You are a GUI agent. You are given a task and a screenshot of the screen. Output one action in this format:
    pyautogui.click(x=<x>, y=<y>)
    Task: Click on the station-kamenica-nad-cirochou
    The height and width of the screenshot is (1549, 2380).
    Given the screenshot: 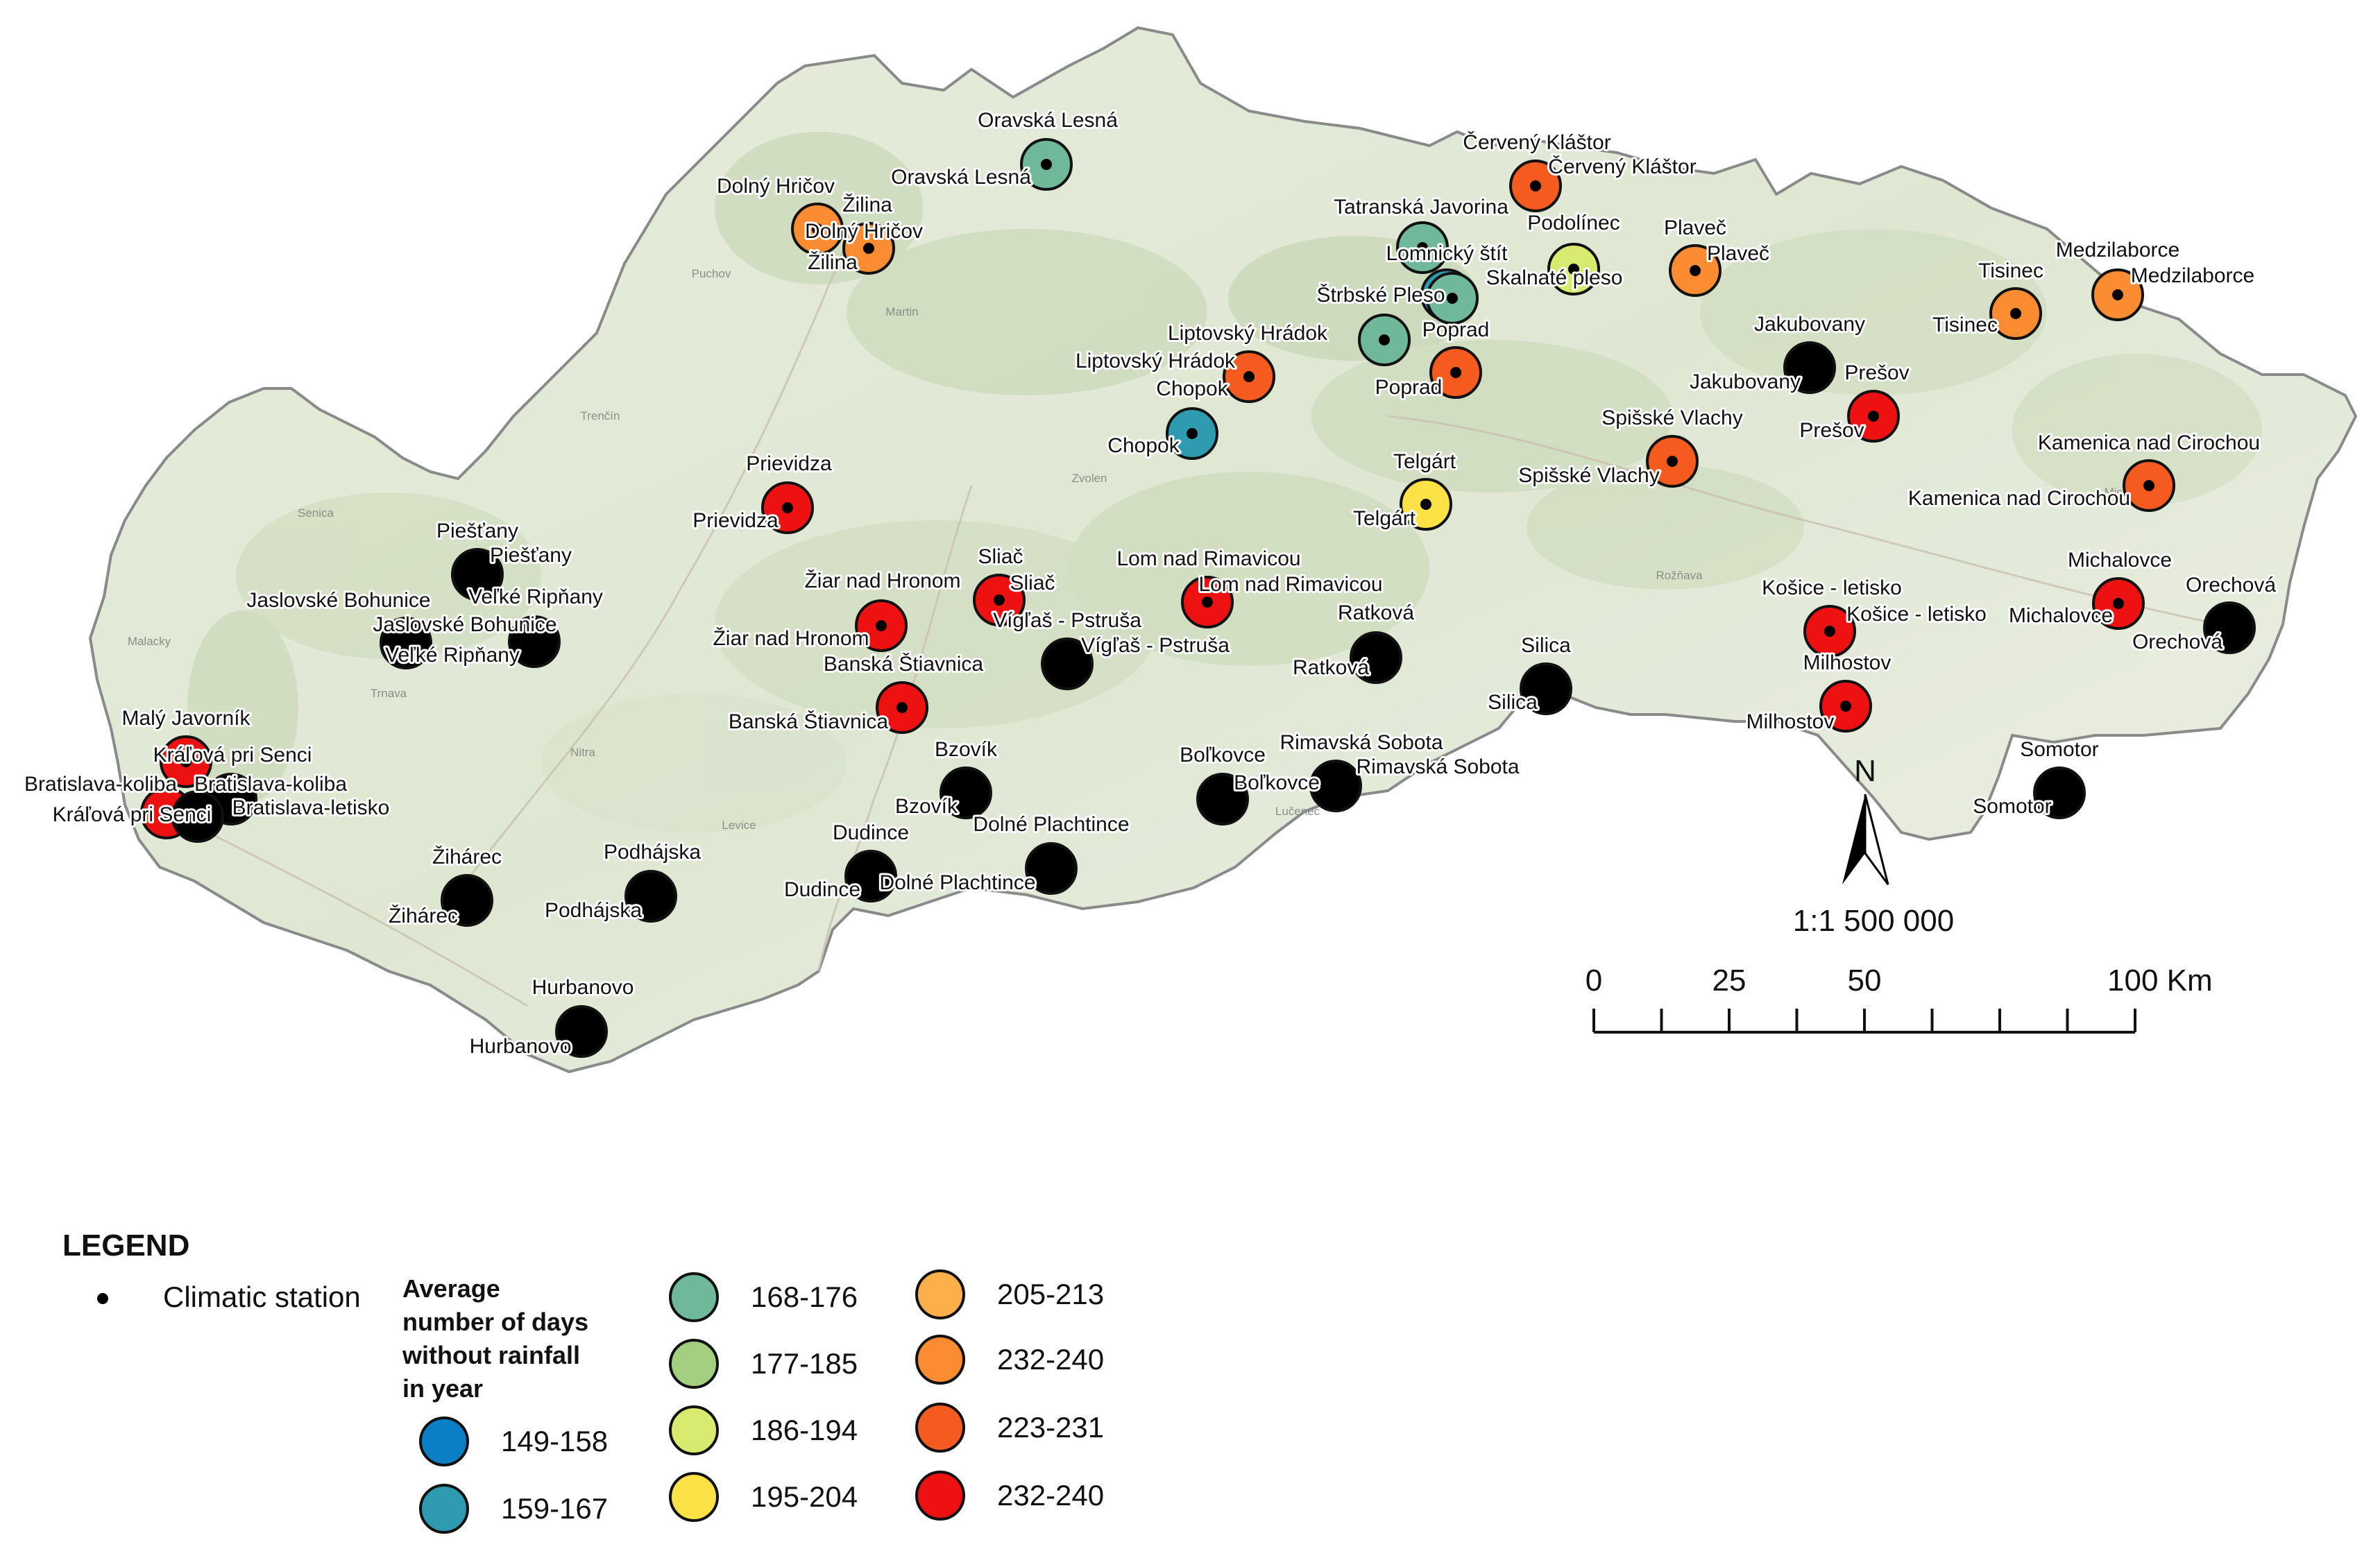 What is the action you would take?
    pyautogui.click(x=2149, y=486)
    